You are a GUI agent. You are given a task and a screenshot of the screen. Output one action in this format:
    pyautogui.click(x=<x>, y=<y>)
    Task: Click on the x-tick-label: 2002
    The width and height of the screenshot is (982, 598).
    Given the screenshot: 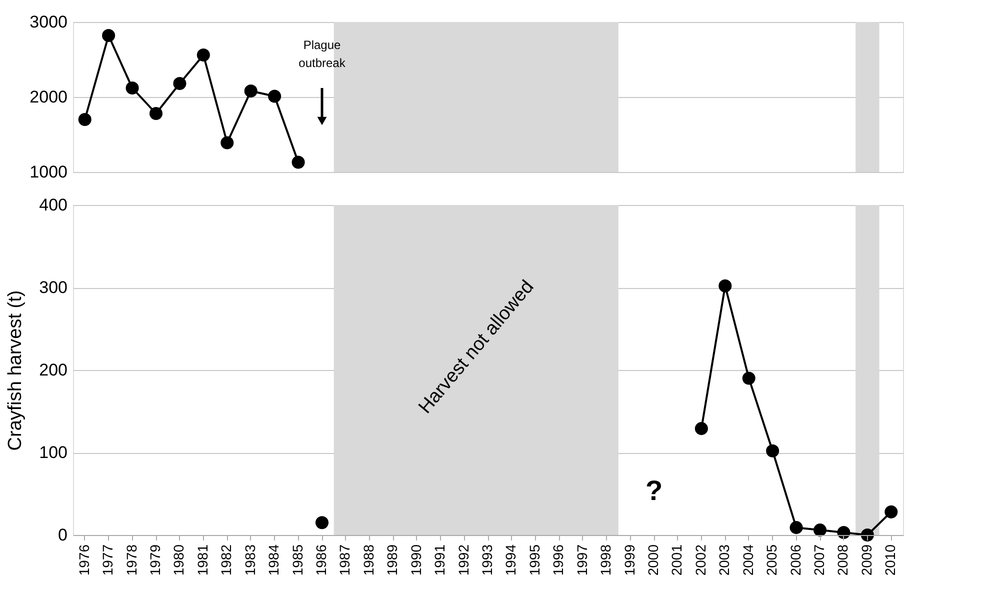 What is the action you would take?
    pyautogui.click(x=700, y=560)
    